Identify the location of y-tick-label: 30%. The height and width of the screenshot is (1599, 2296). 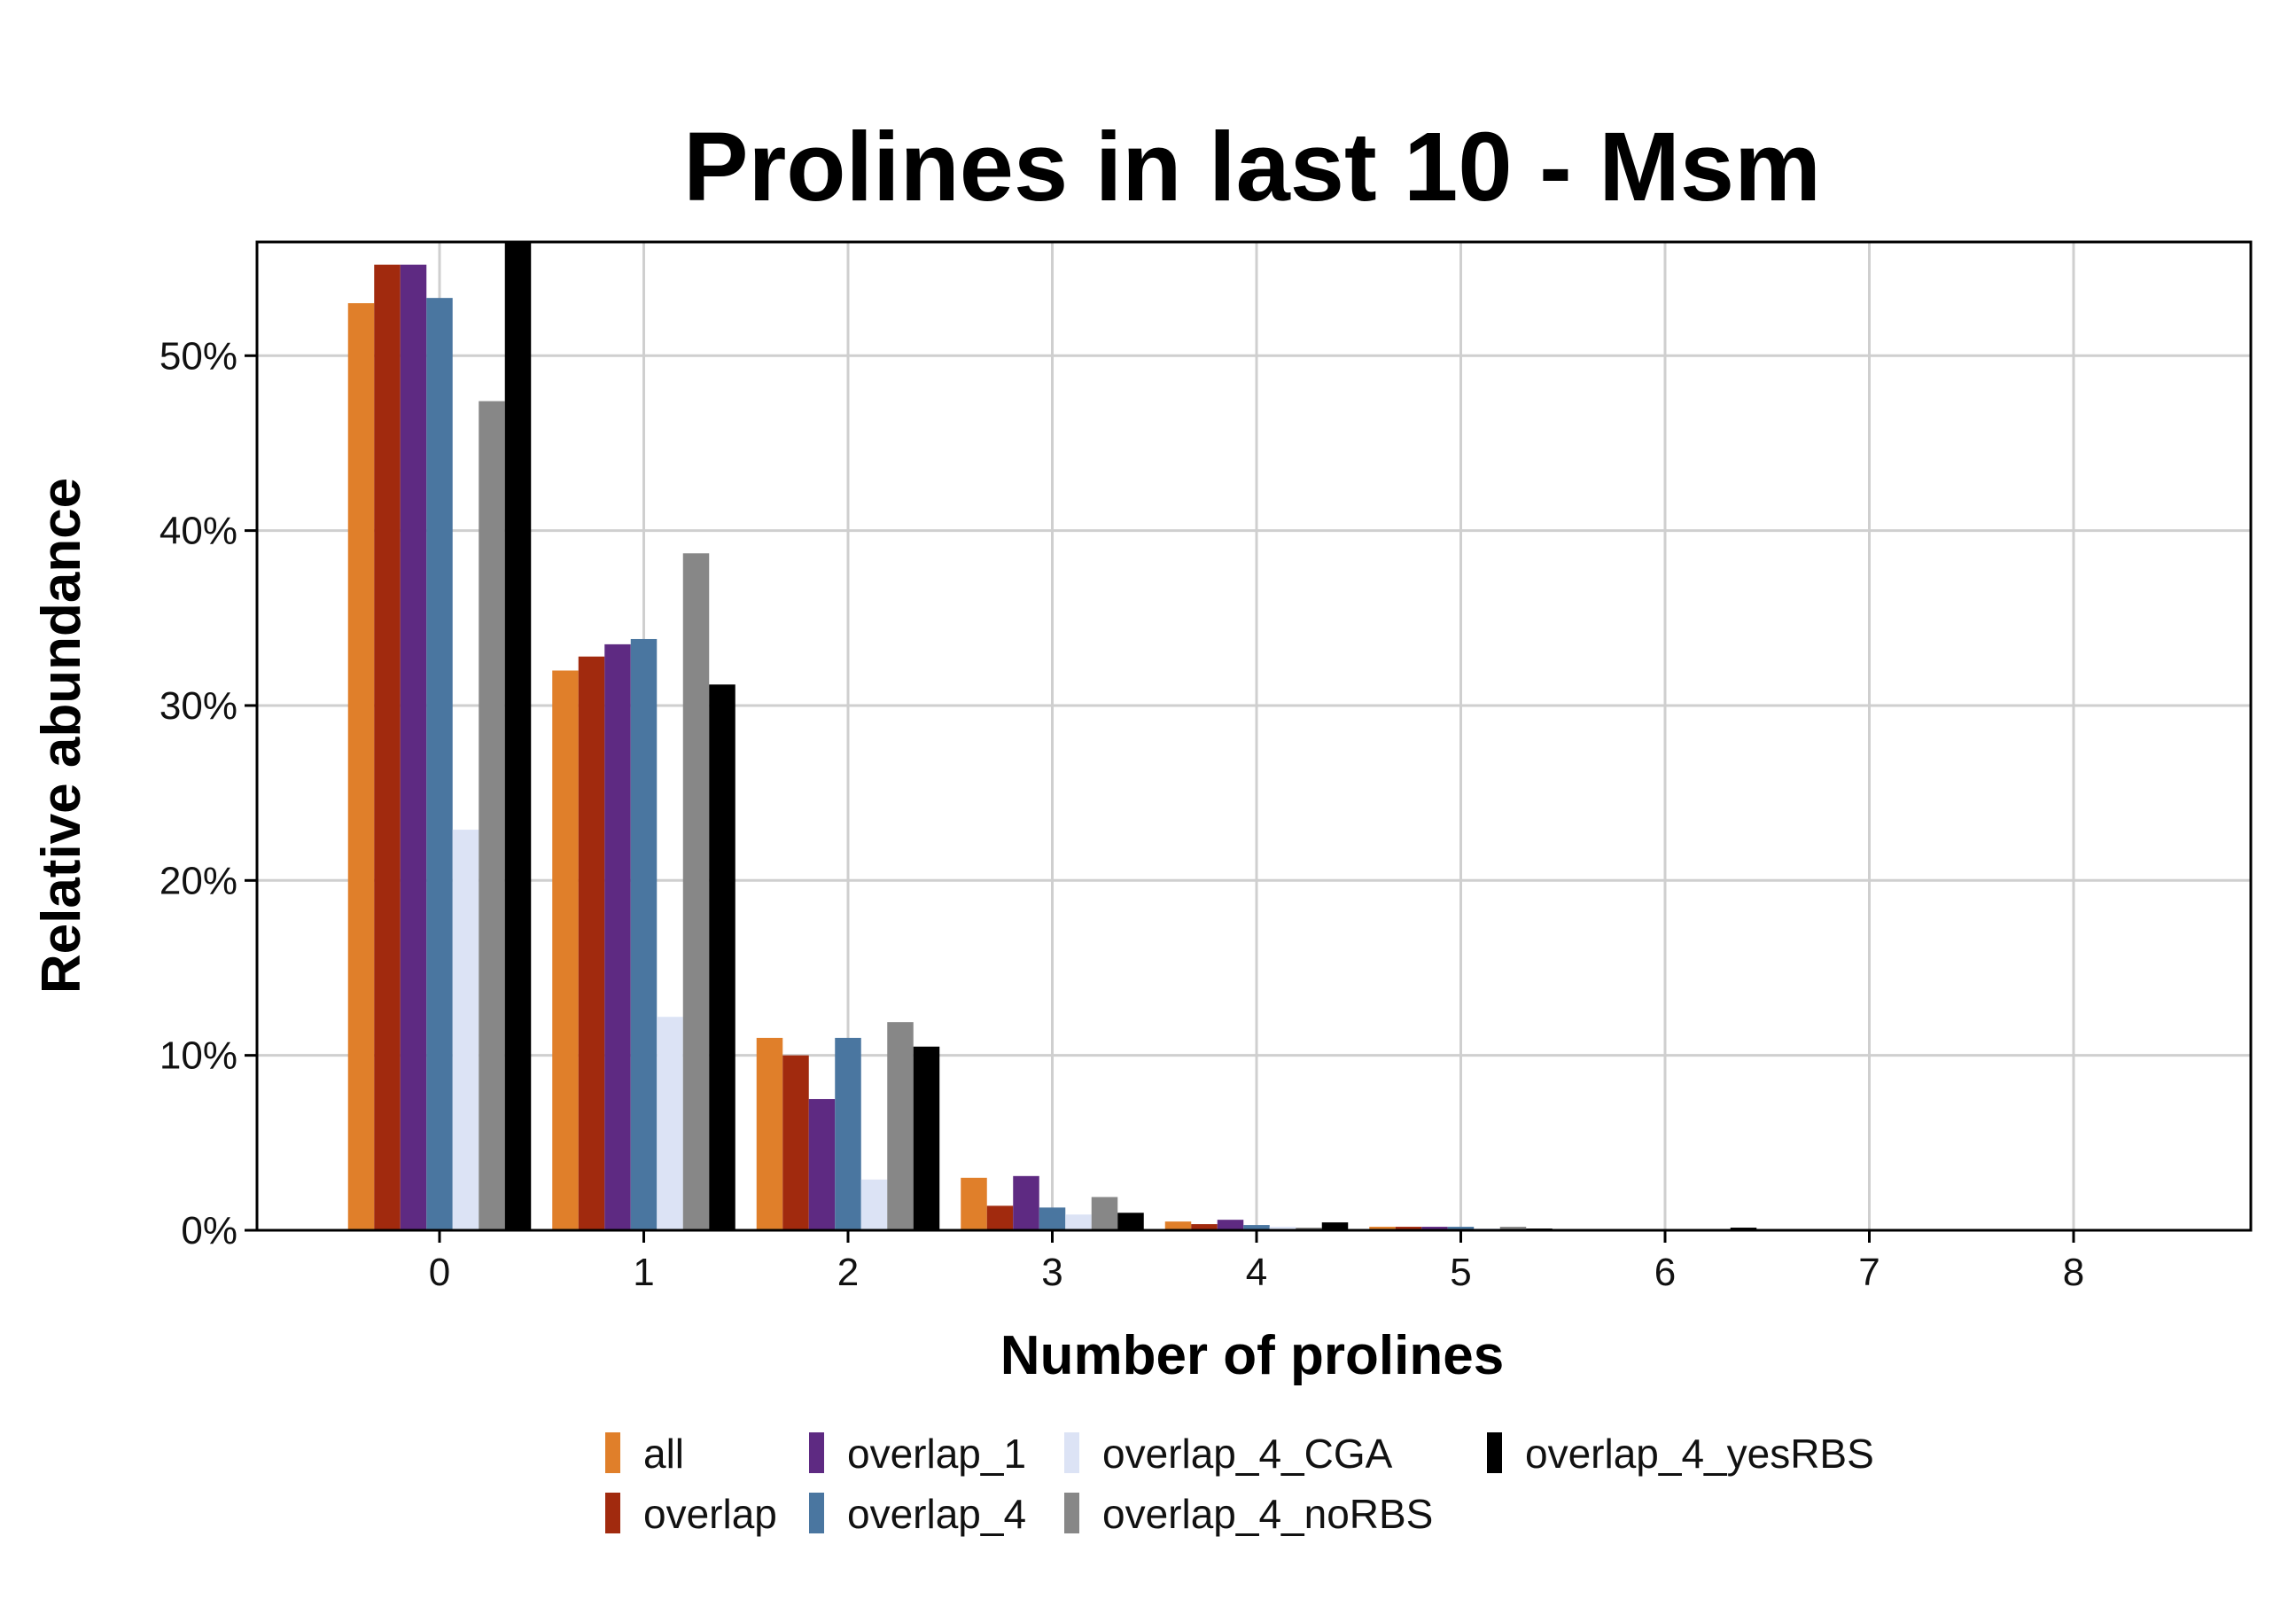
(198, 706).